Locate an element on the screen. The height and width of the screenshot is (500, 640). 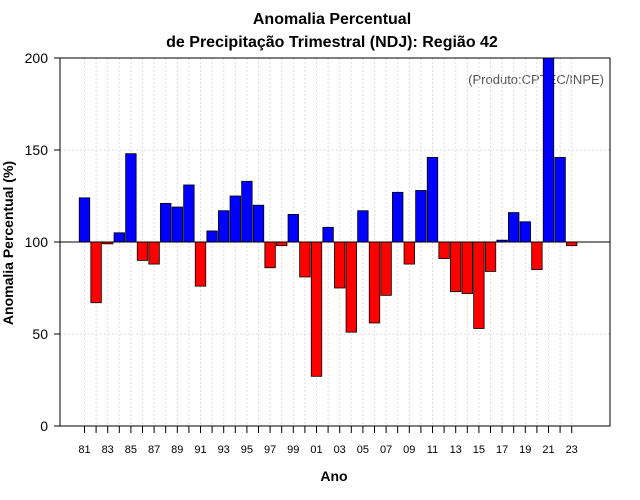
chart-credit: (Produto:CPTEC/INPE) is located at coordinates (536, 79).